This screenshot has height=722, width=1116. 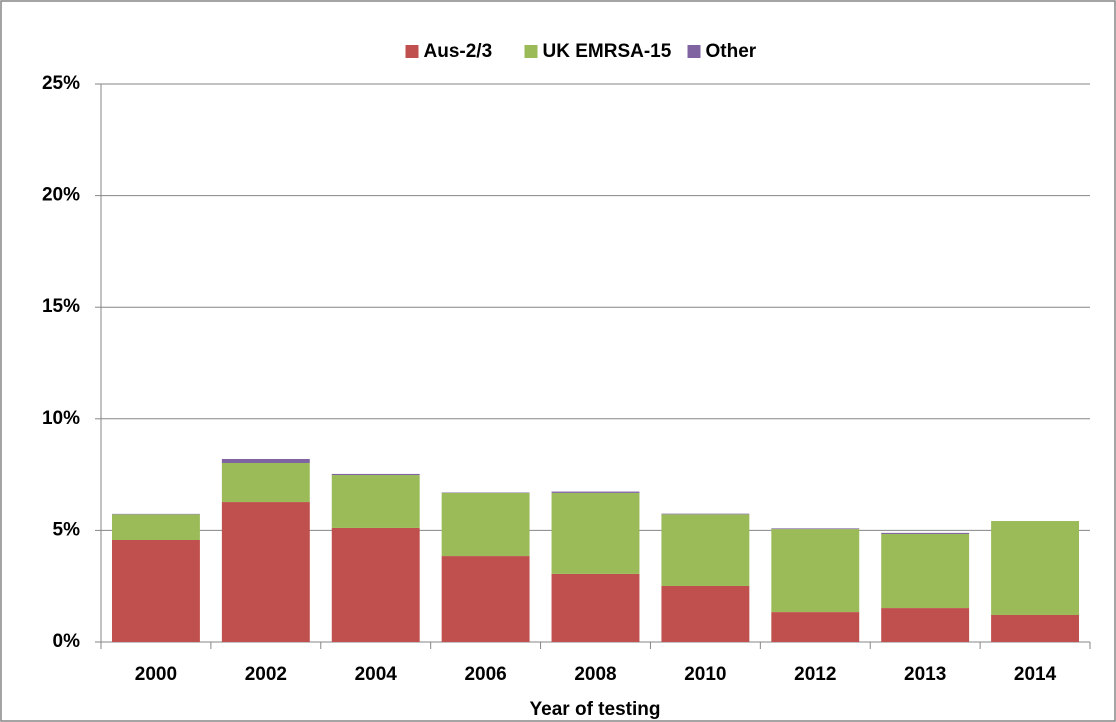 What do you see at coordinates (925, 674) in the screenshot?
I see `x-tick-label: 2013` at bounding box center [925, 674].